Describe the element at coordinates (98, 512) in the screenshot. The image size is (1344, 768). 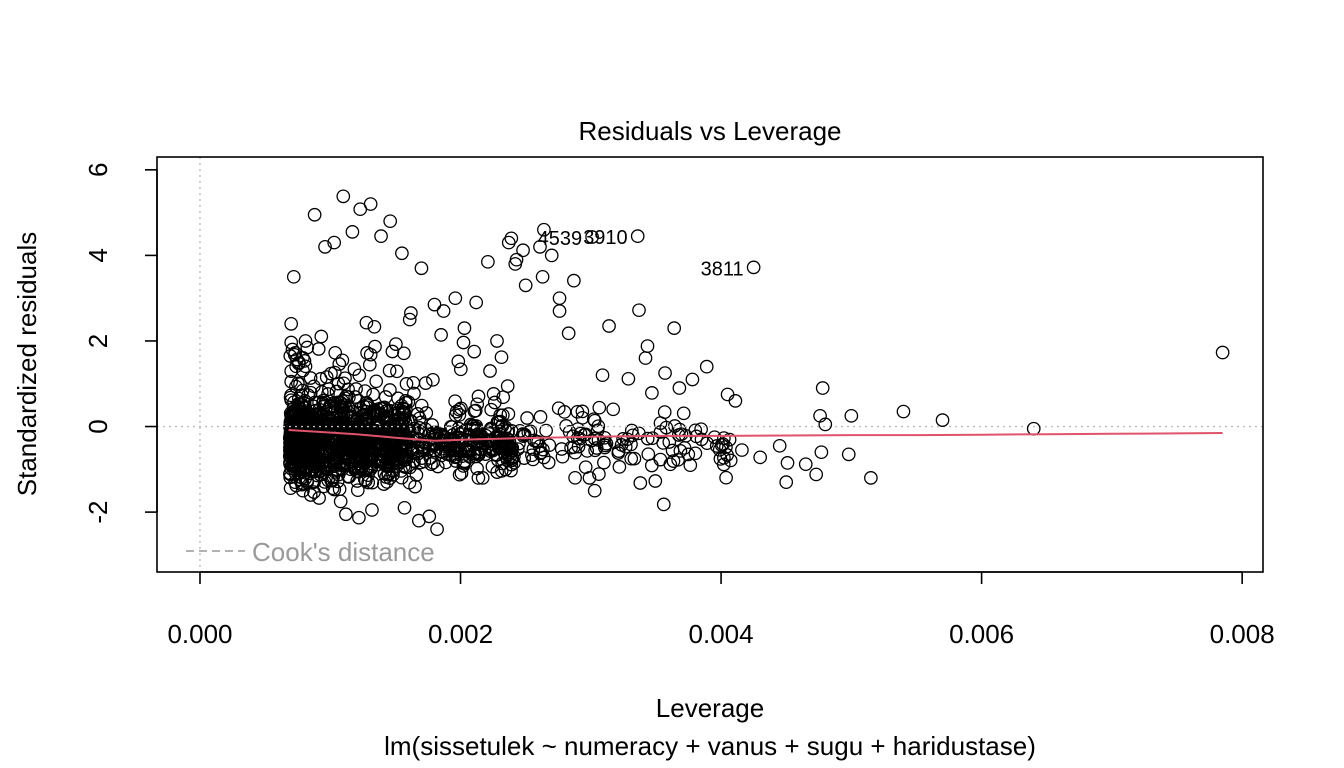
I see `y-tick-label: -2` at that location.